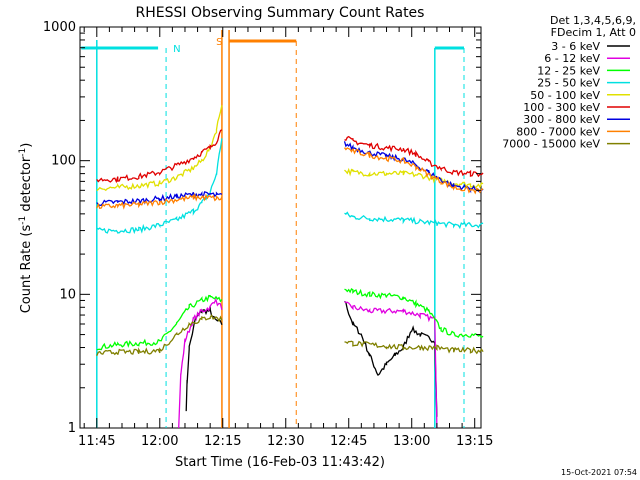 The width and height of the screenshot is (640, 480). What do you see at coordinates (565, 95) in the screenshot?
I see `legend-label: 50 - 100 keV` at bounding box center [565, 95].